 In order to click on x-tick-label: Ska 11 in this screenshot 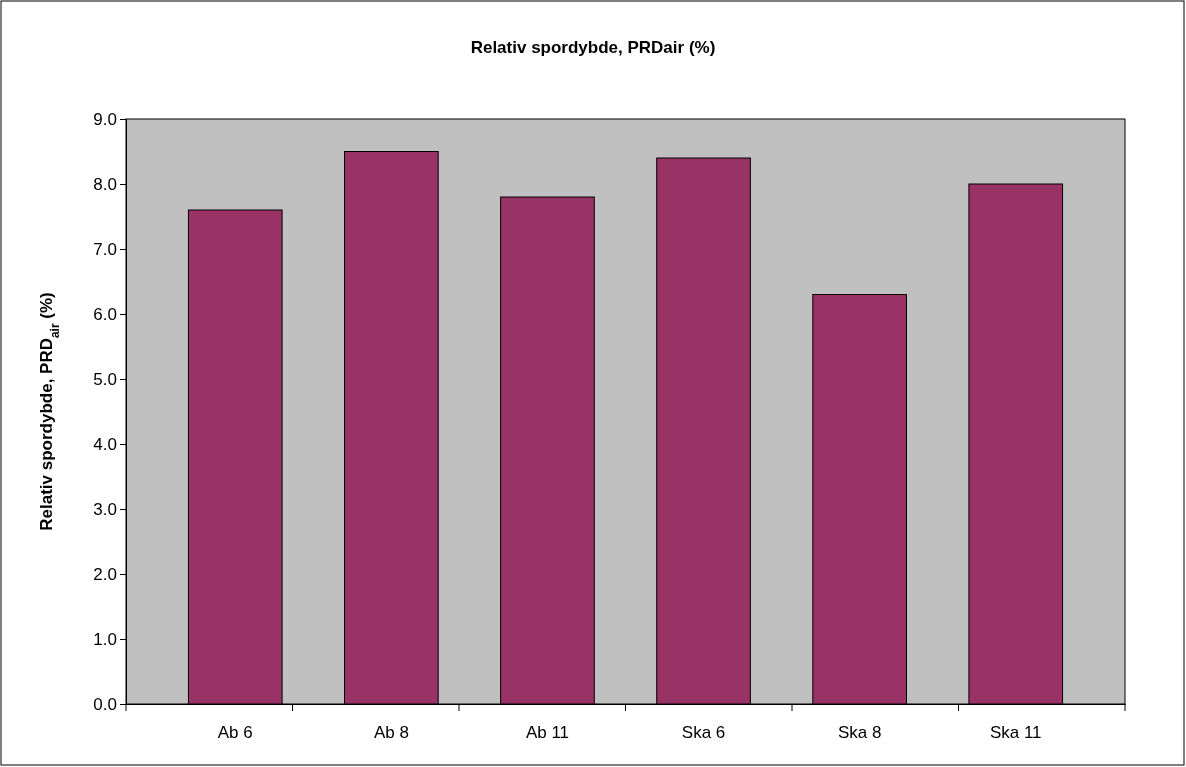, I will do `click(1015, 733)`.